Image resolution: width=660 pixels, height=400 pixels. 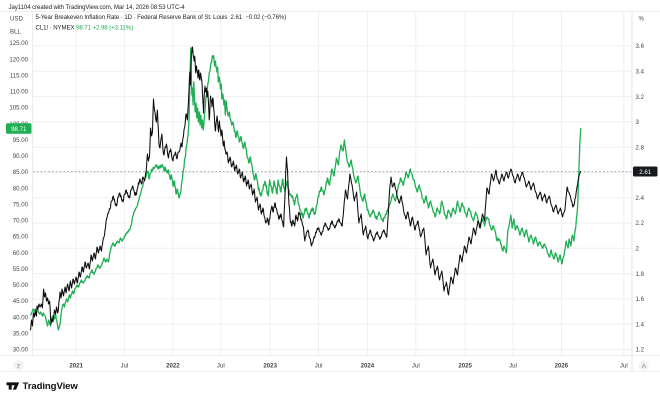 I want to click on svg-text: 2022, so click(x=173, y=366).